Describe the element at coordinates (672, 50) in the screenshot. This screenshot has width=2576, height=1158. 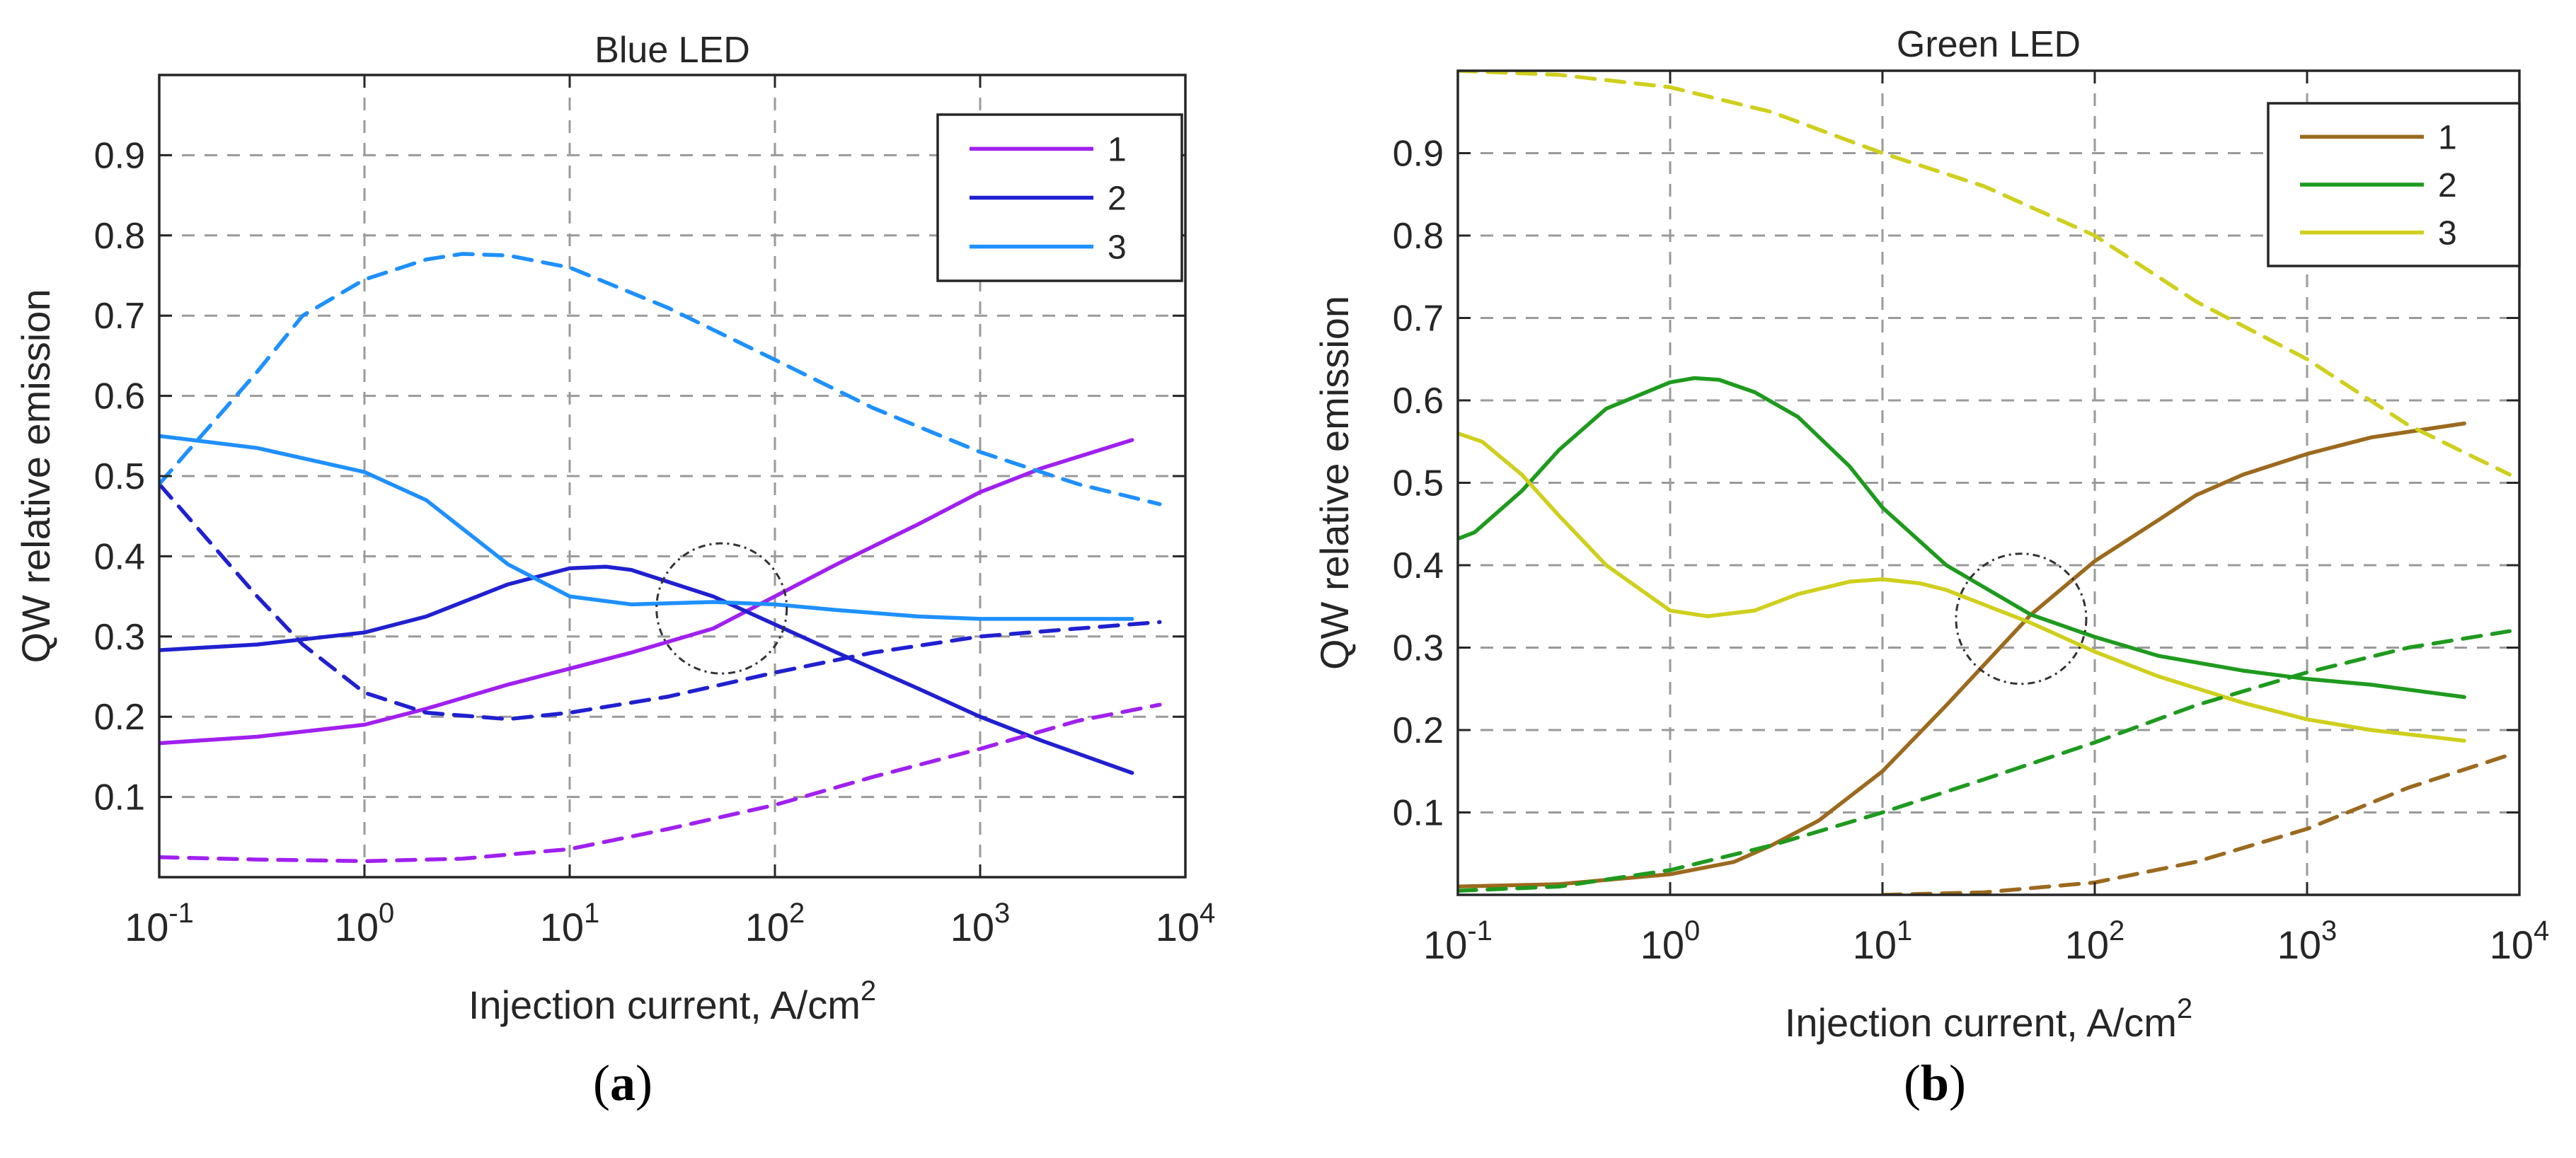
I see `chart-title: Blue LED` at that location.